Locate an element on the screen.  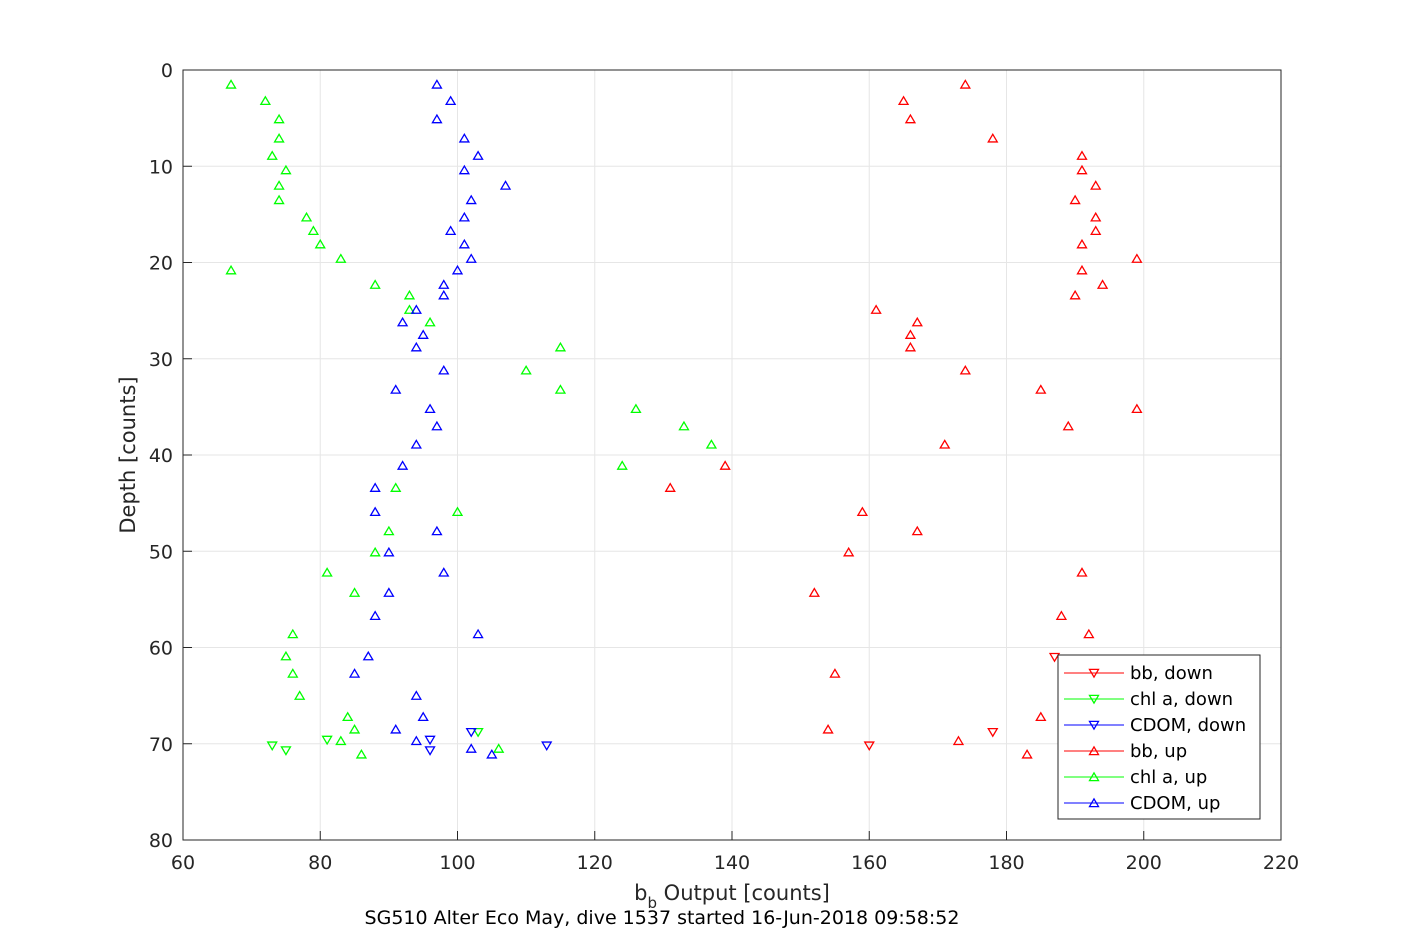
y-axis-label: Depth [counts] is located at coordinates (128, 454).